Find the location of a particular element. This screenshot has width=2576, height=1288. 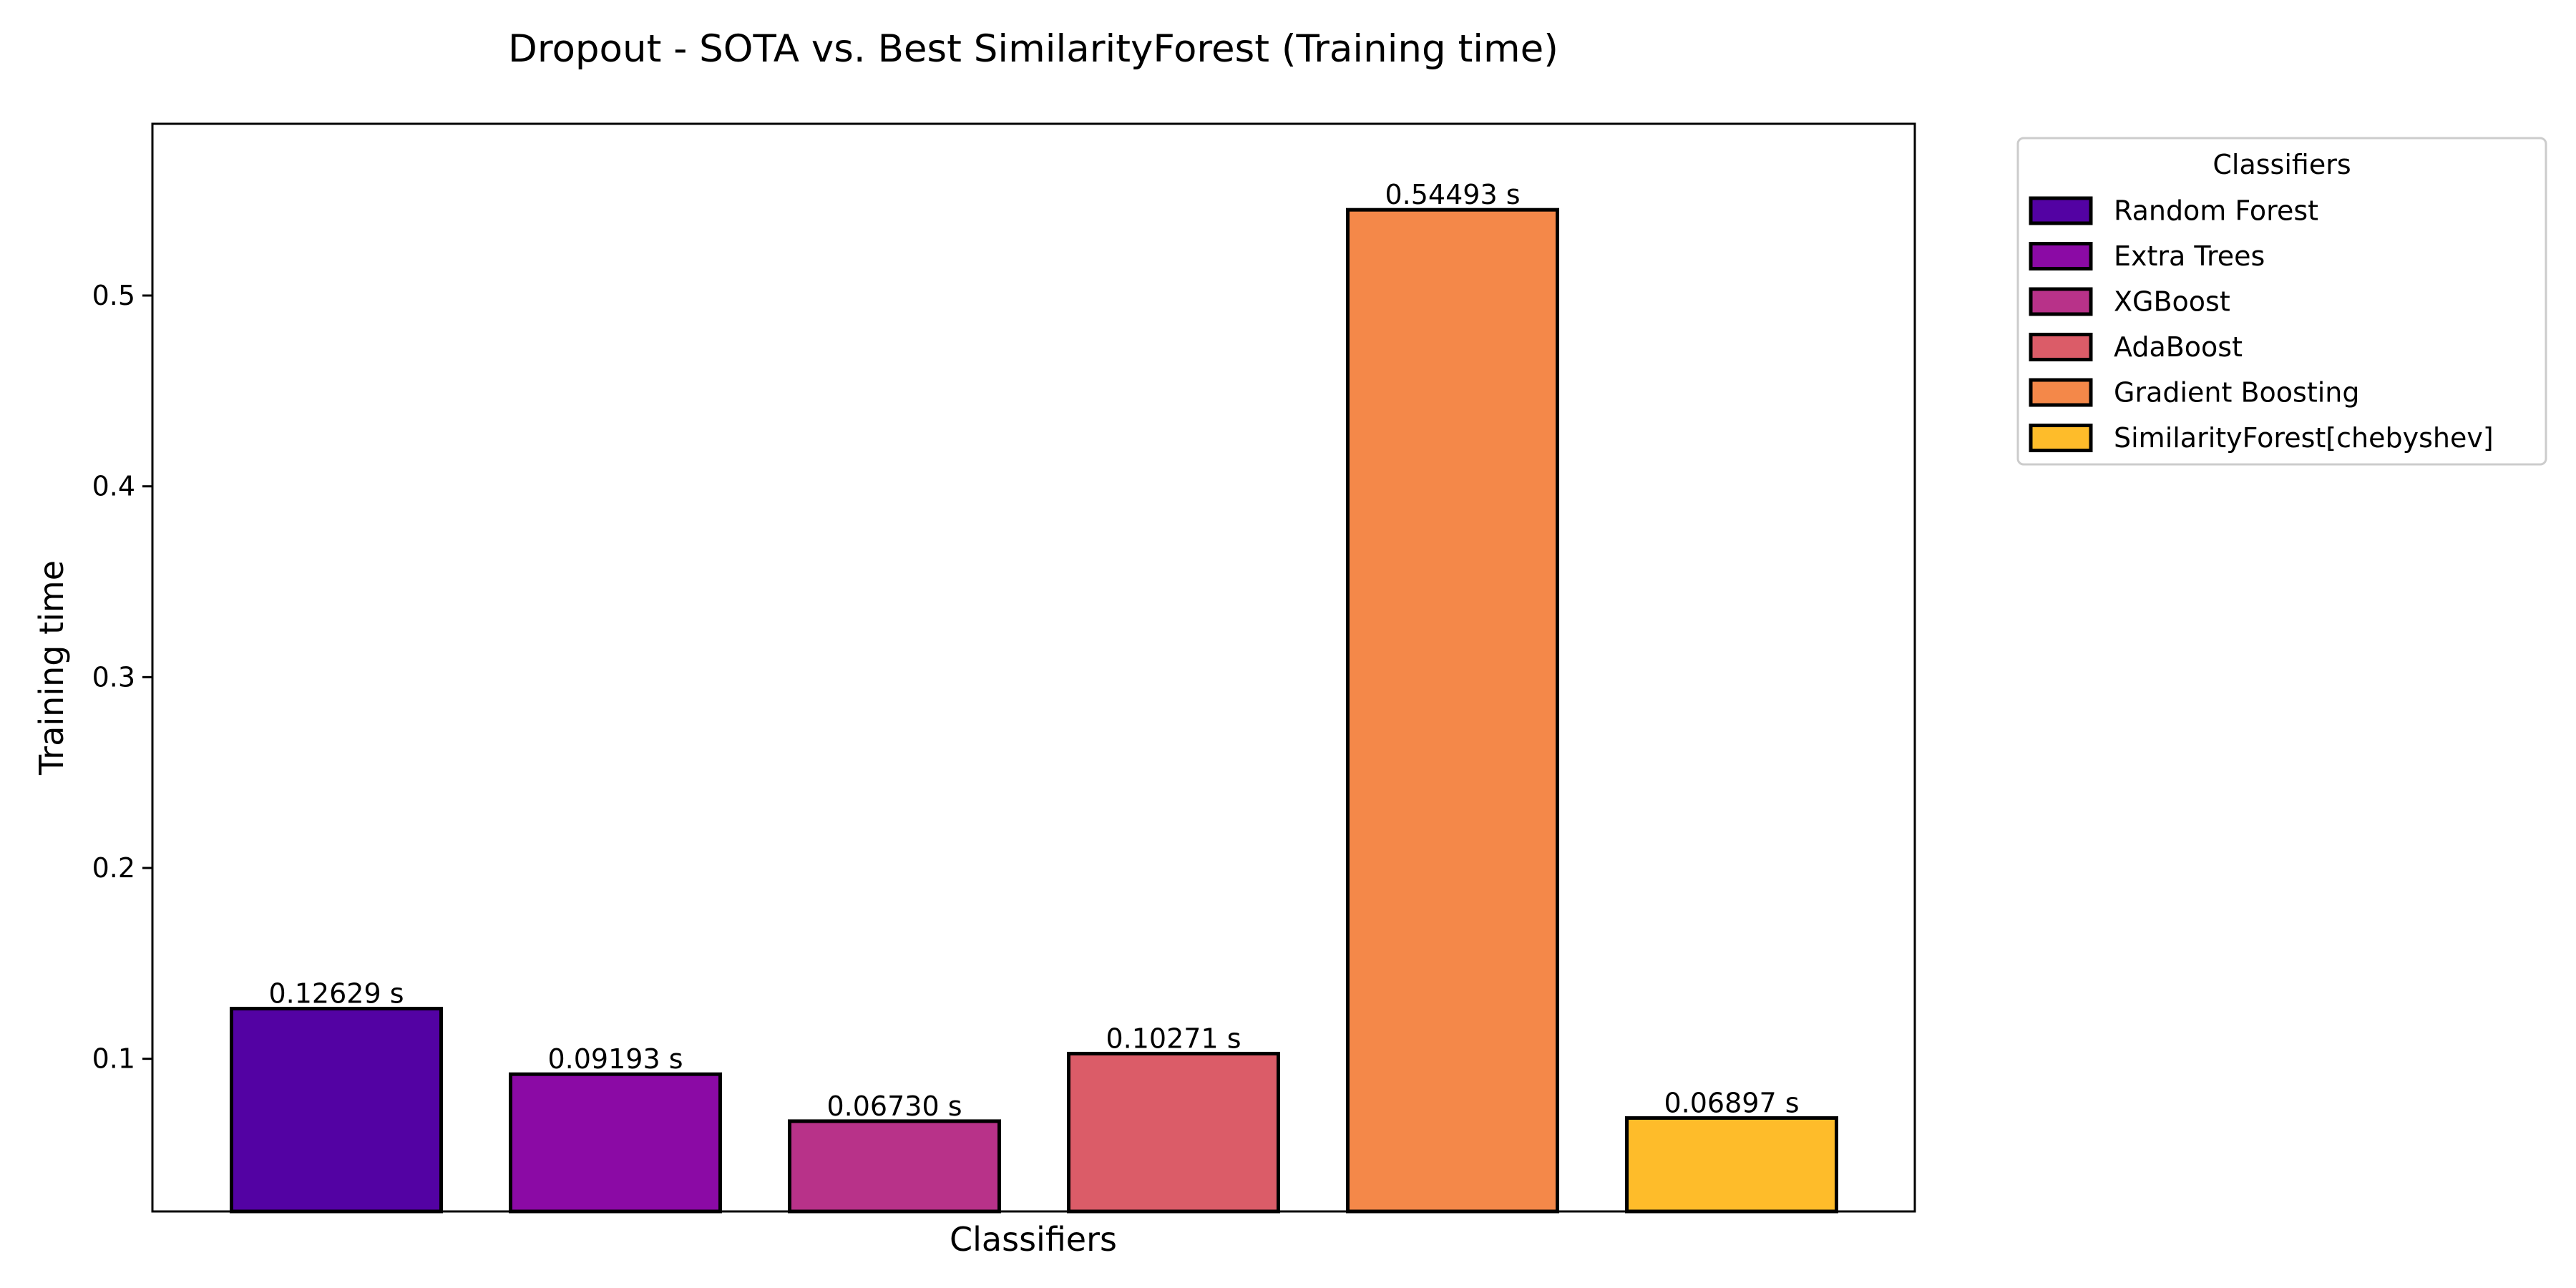

legend-entry: Random Forest is located at coordinates (2216, 211).